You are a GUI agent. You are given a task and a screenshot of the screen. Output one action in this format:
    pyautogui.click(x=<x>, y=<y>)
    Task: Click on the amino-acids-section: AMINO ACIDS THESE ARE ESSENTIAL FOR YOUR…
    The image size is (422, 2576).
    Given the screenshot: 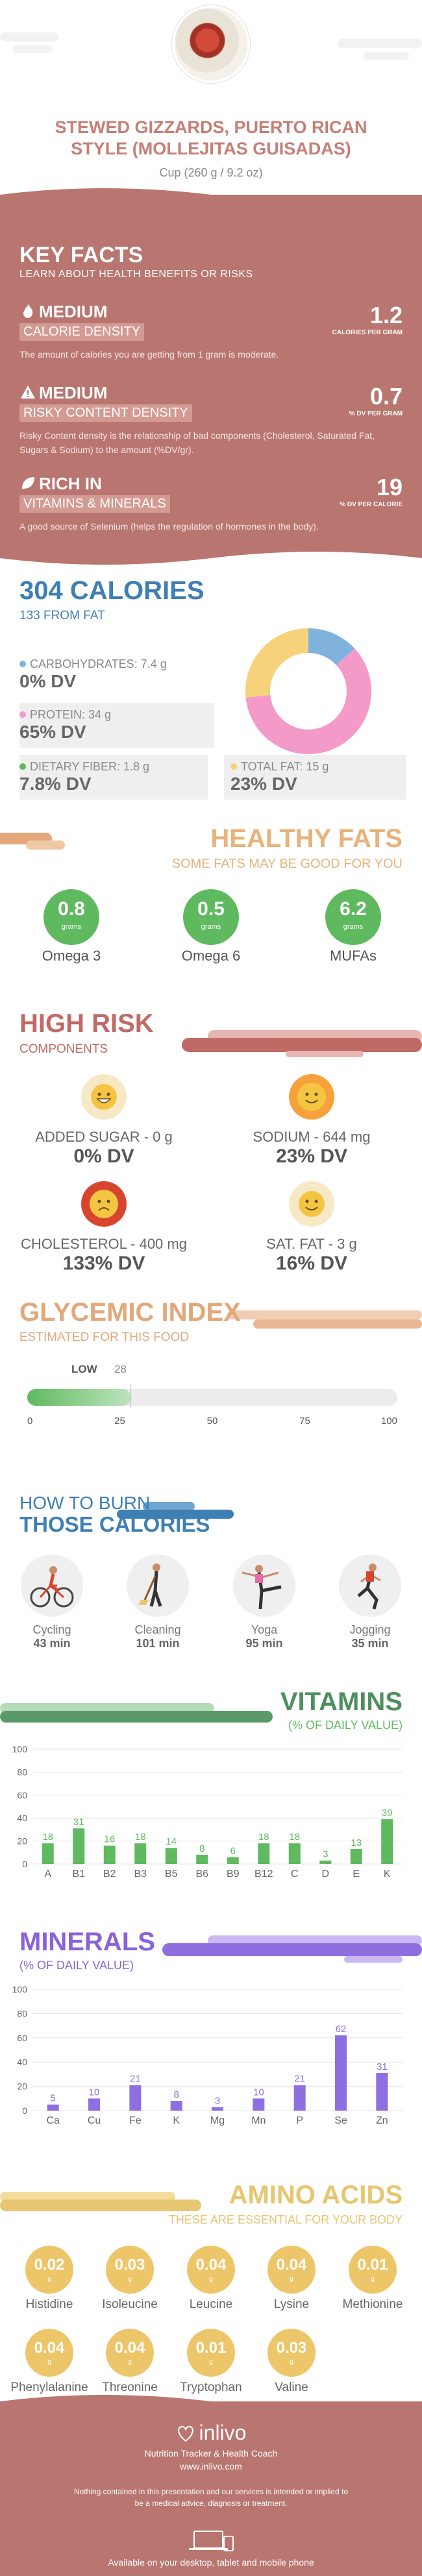 What is the action you would take?
    pyautogui.click(x=211, y=2281)
    